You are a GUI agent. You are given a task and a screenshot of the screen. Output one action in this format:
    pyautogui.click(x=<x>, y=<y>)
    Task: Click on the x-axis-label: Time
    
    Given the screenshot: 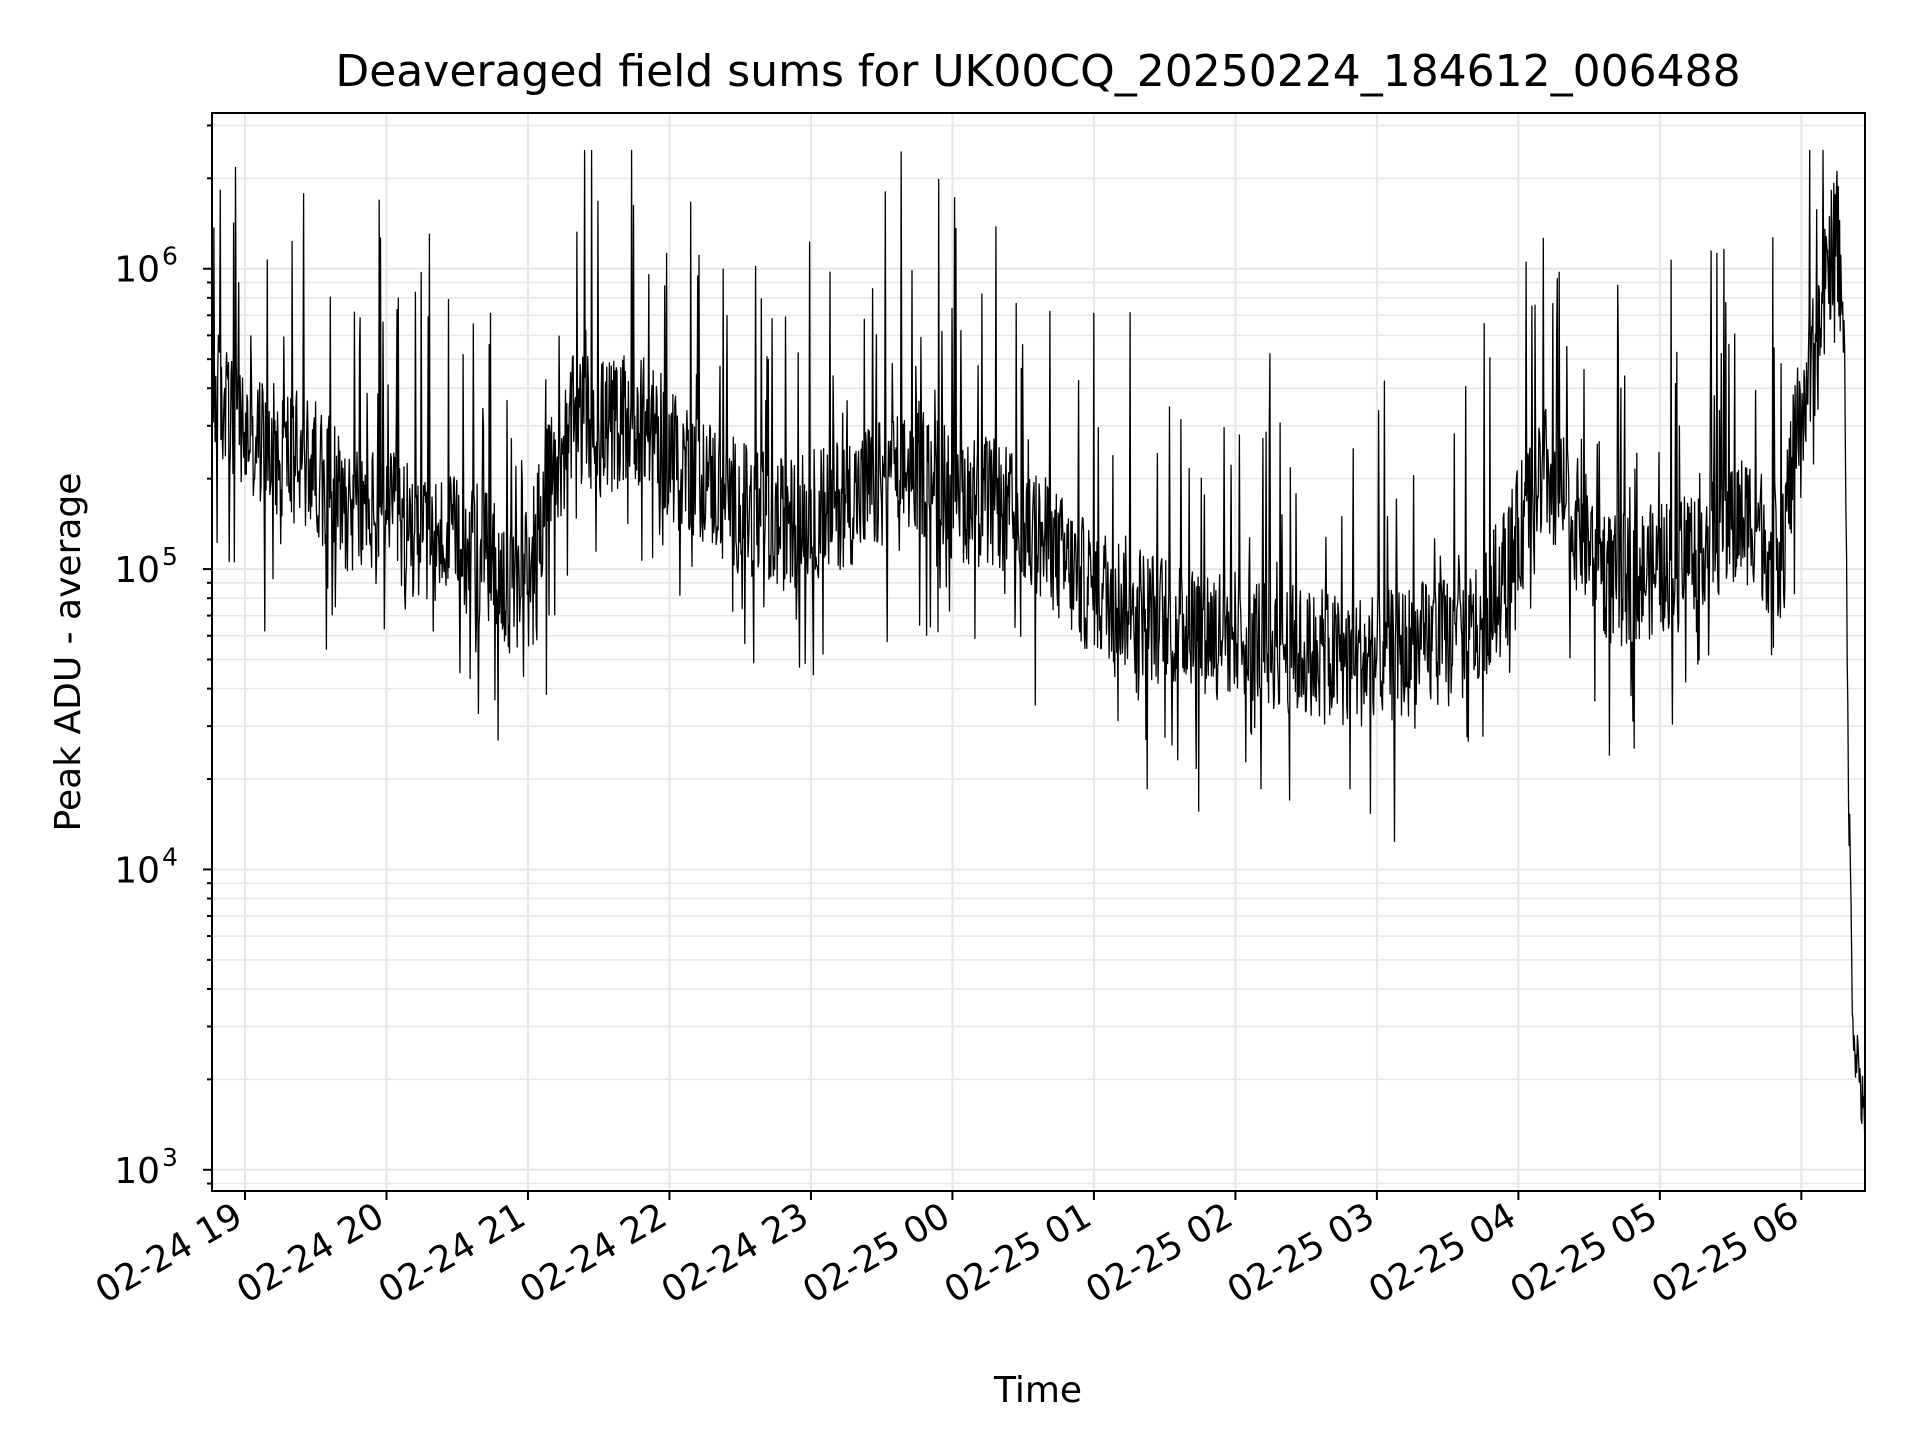 What is the action you would take?
    pyautogui.click(x=1037, y=1390)
    